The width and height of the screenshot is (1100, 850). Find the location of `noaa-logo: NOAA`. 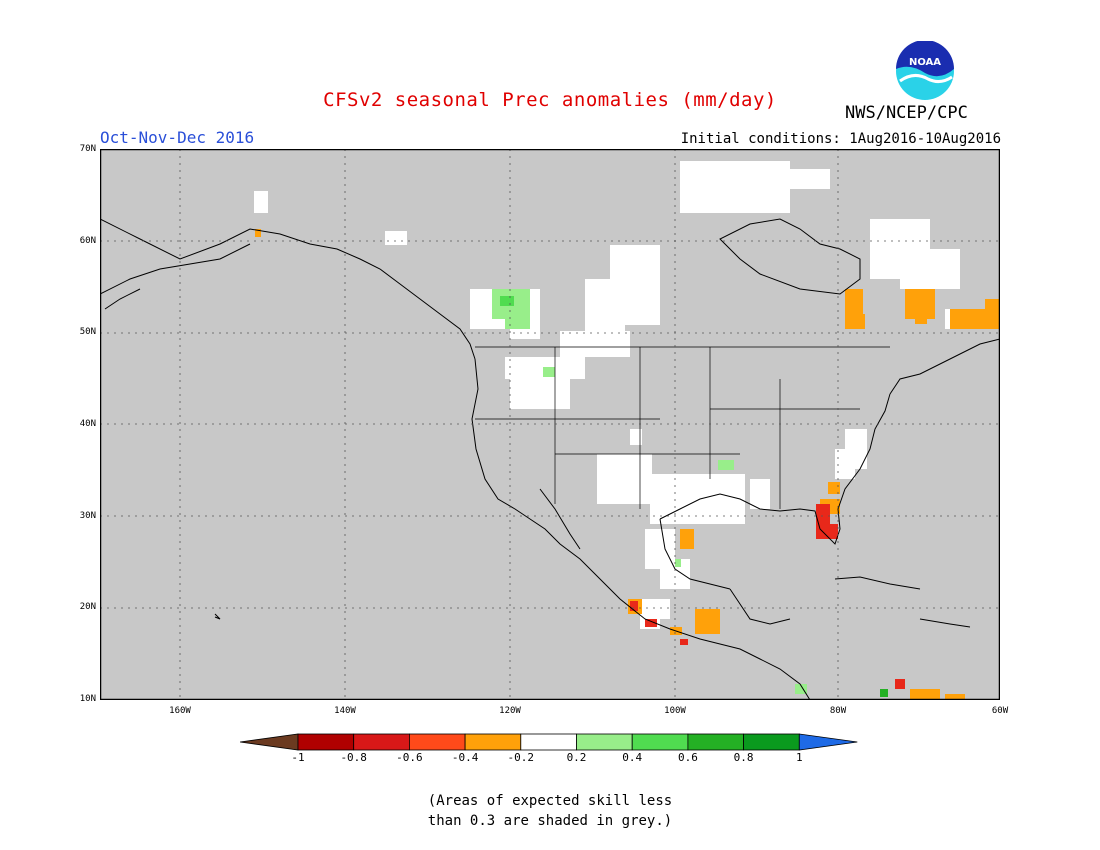

noaa-logo: NOAA is located at coordinates (925, 70).